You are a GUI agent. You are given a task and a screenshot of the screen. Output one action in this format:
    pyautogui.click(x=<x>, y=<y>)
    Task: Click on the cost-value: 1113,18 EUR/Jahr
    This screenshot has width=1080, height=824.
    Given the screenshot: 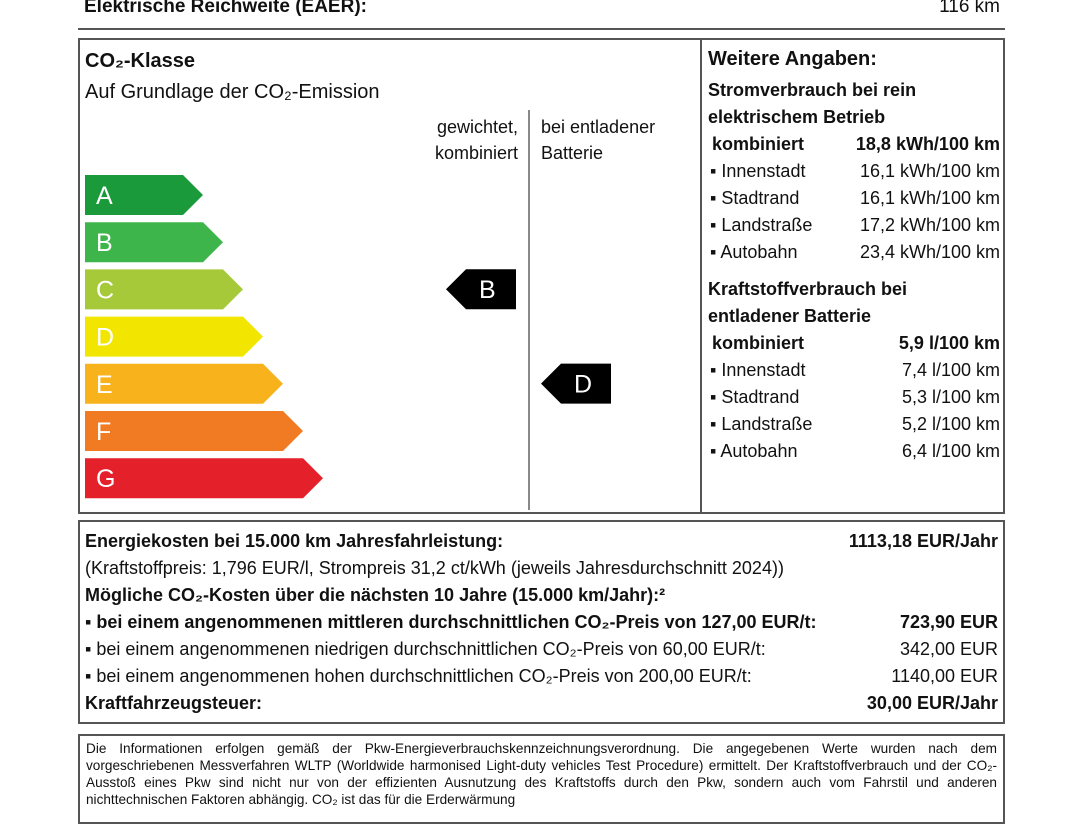 What is the action you would take?
    pyautogui.click(x=923, y=541)
    